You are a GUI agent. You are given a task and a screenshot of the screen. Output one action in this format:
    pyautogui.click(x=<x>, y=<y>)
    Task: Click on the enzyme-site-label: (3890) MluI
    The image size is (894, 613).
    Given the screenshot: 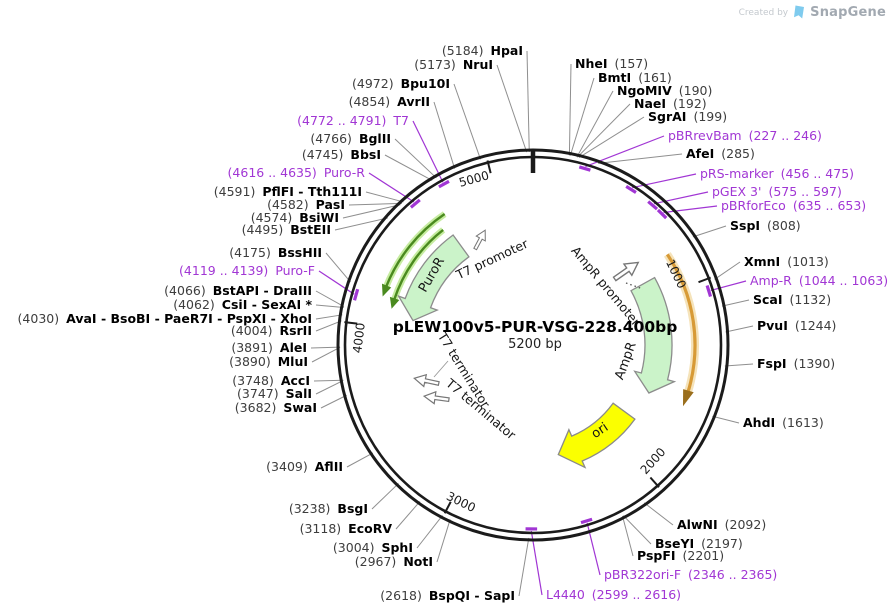 What is the action you would take?
    pyautogui.click(x=268, y=361)
    